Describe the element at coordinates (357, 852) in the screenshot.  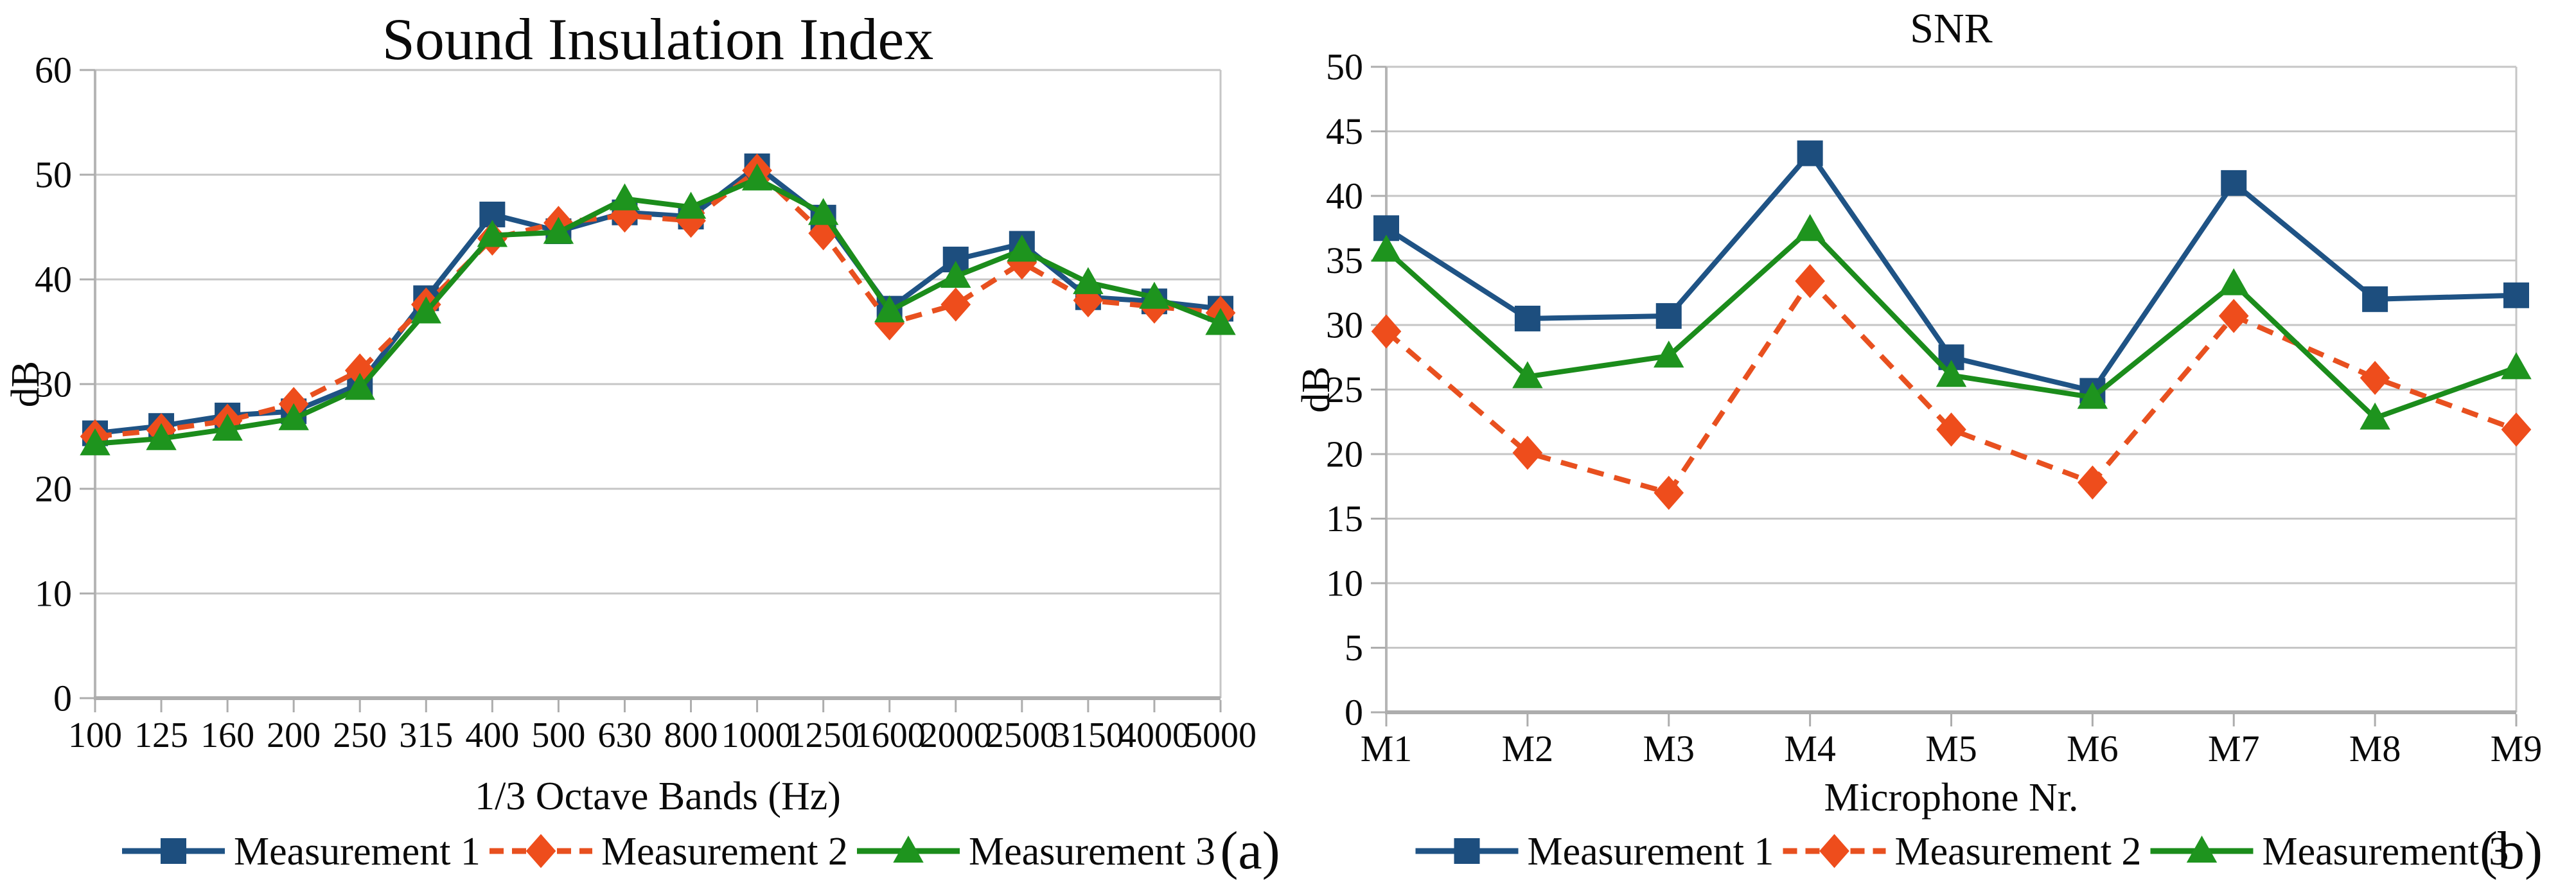
I see `legend-label: Measurement 1` at that location.